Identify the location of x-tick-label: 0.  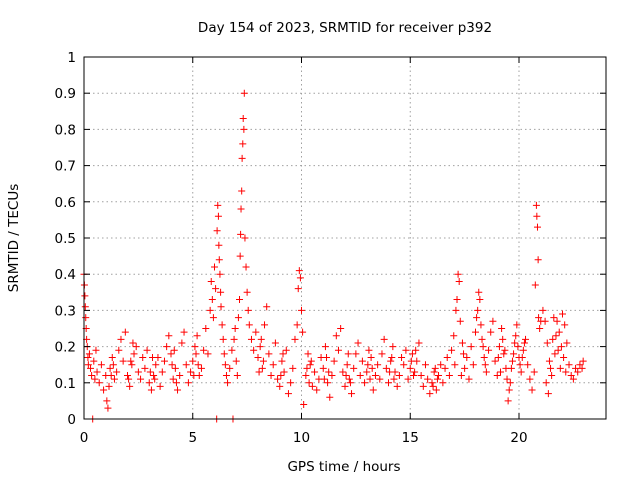
(84, 438).